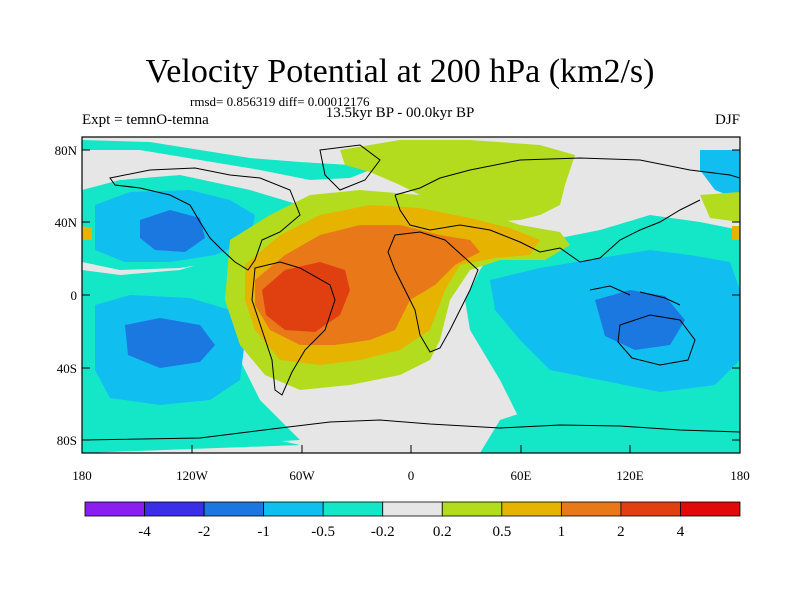 This screenshot has width=800, height=600. Describe the element at coordinates (302, 475) in the screenshot. I see `lon-label: 60W` at that location.